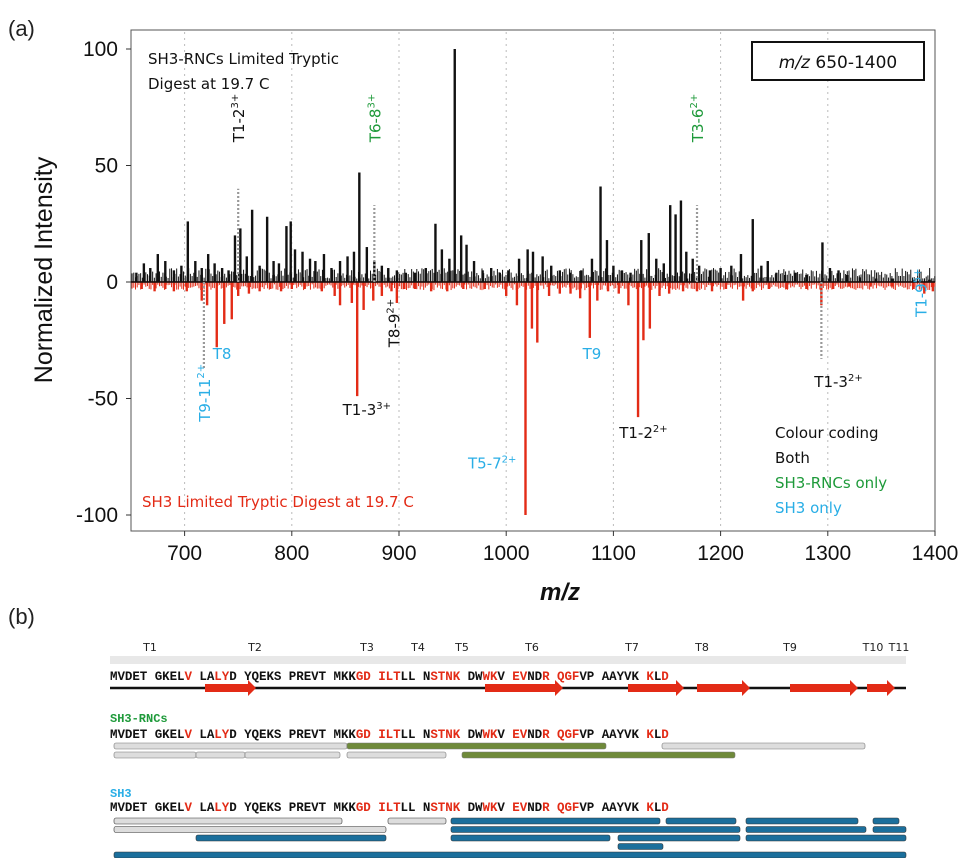 Image resolution: width=971 pixels, height=858 pixels. Describe the element at coordinates (103, 399) in the screenshot. I see `y-tick-label: -50` at that location.